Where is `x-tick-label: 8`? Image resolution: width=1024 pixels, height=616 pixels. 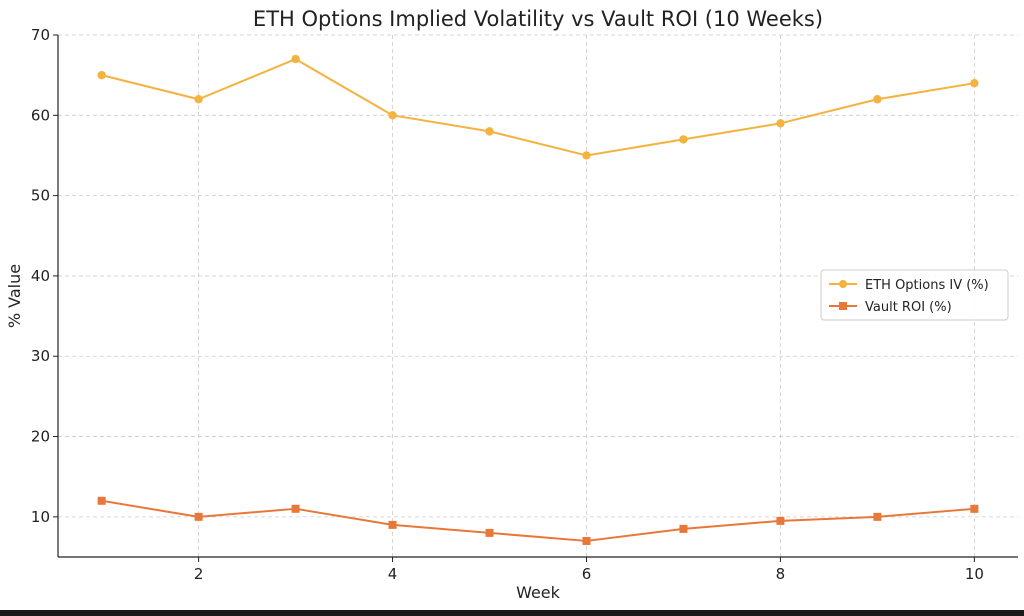
x-tick-label: 8 is located at coordinates (781, 574).